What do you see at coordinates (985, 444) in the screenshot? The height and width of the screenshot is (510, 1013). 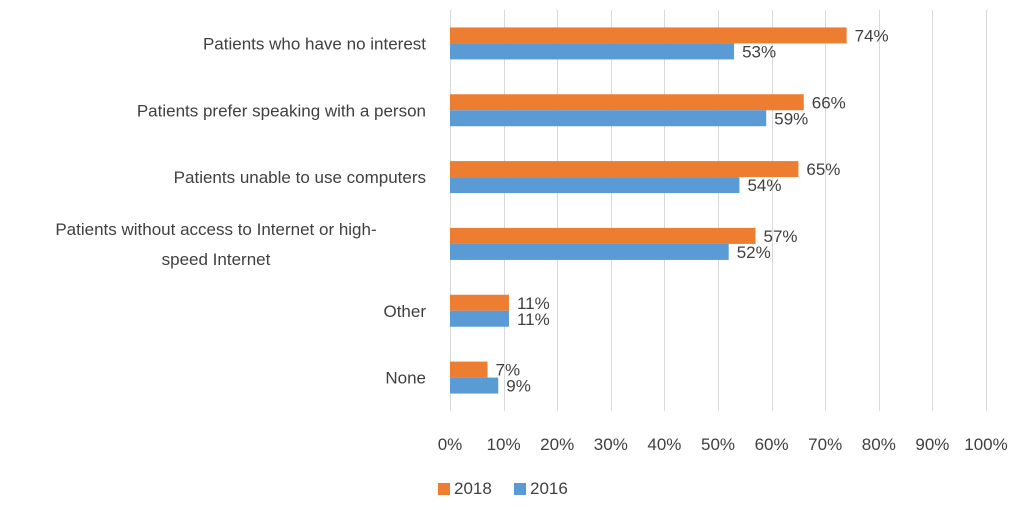 I see `x-tick-label: 100%` at bounding box center [985, 444].